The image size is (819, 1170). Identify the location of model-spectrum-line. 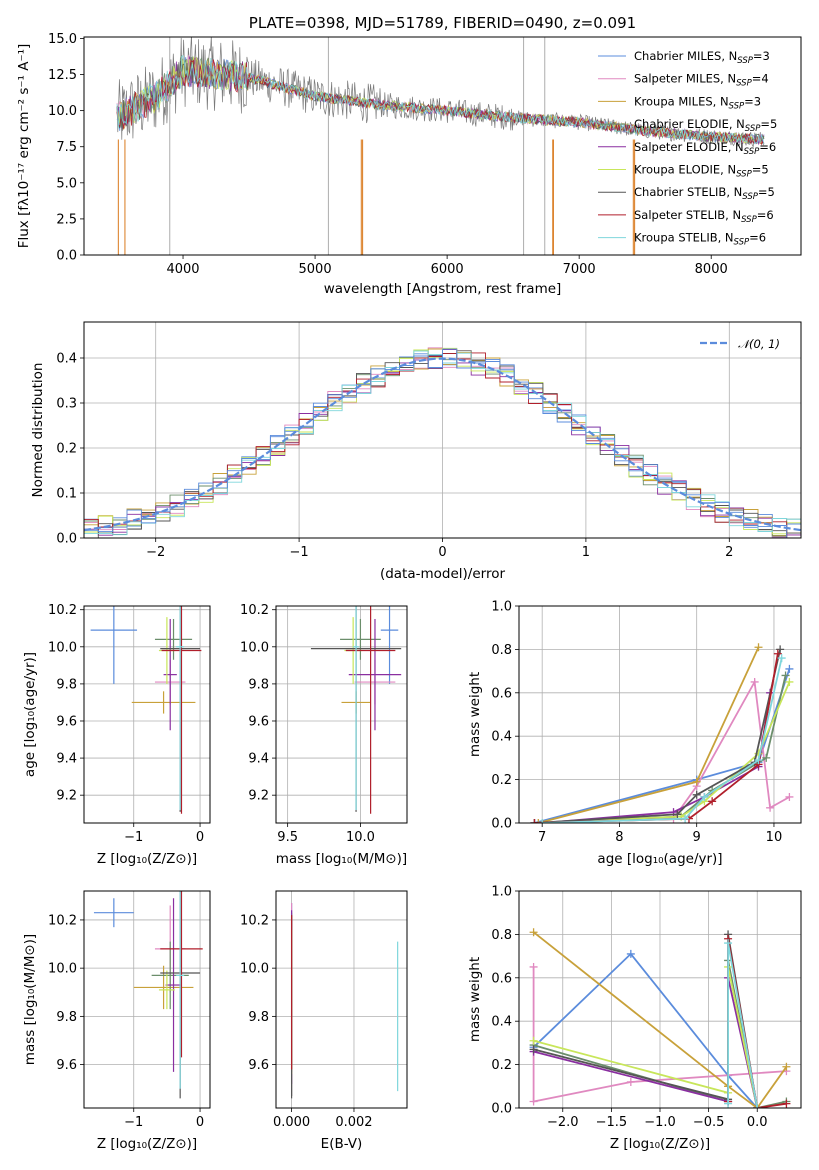
(440, 99).